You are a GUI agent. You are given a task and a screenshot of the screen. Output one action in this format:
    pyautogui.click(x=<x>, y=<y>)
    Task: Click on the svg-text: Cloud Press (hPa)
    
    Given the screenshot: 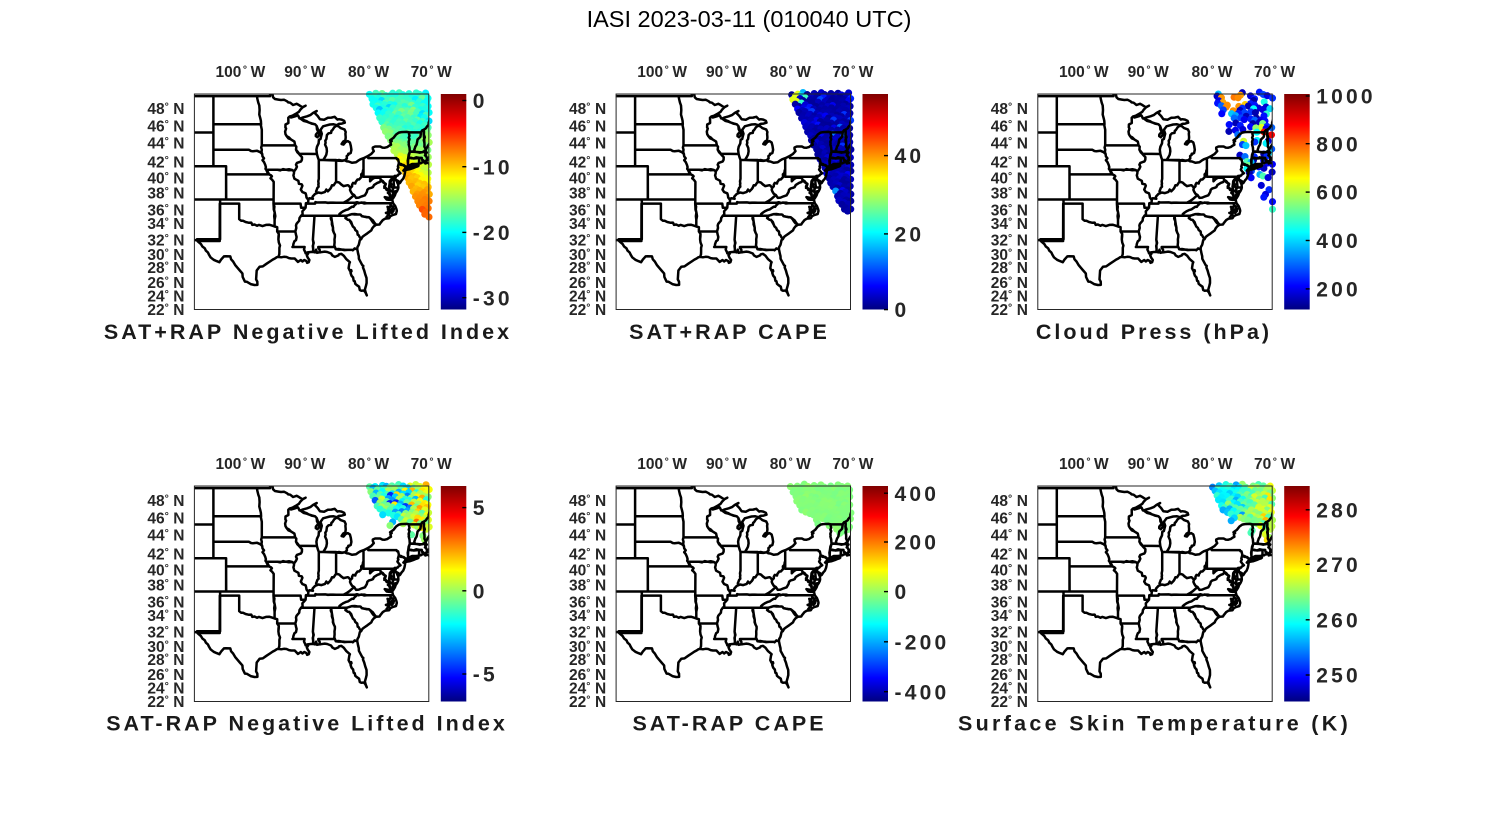 What is the action you would take?
    pyautogui.click(x=1154, y=332)
    